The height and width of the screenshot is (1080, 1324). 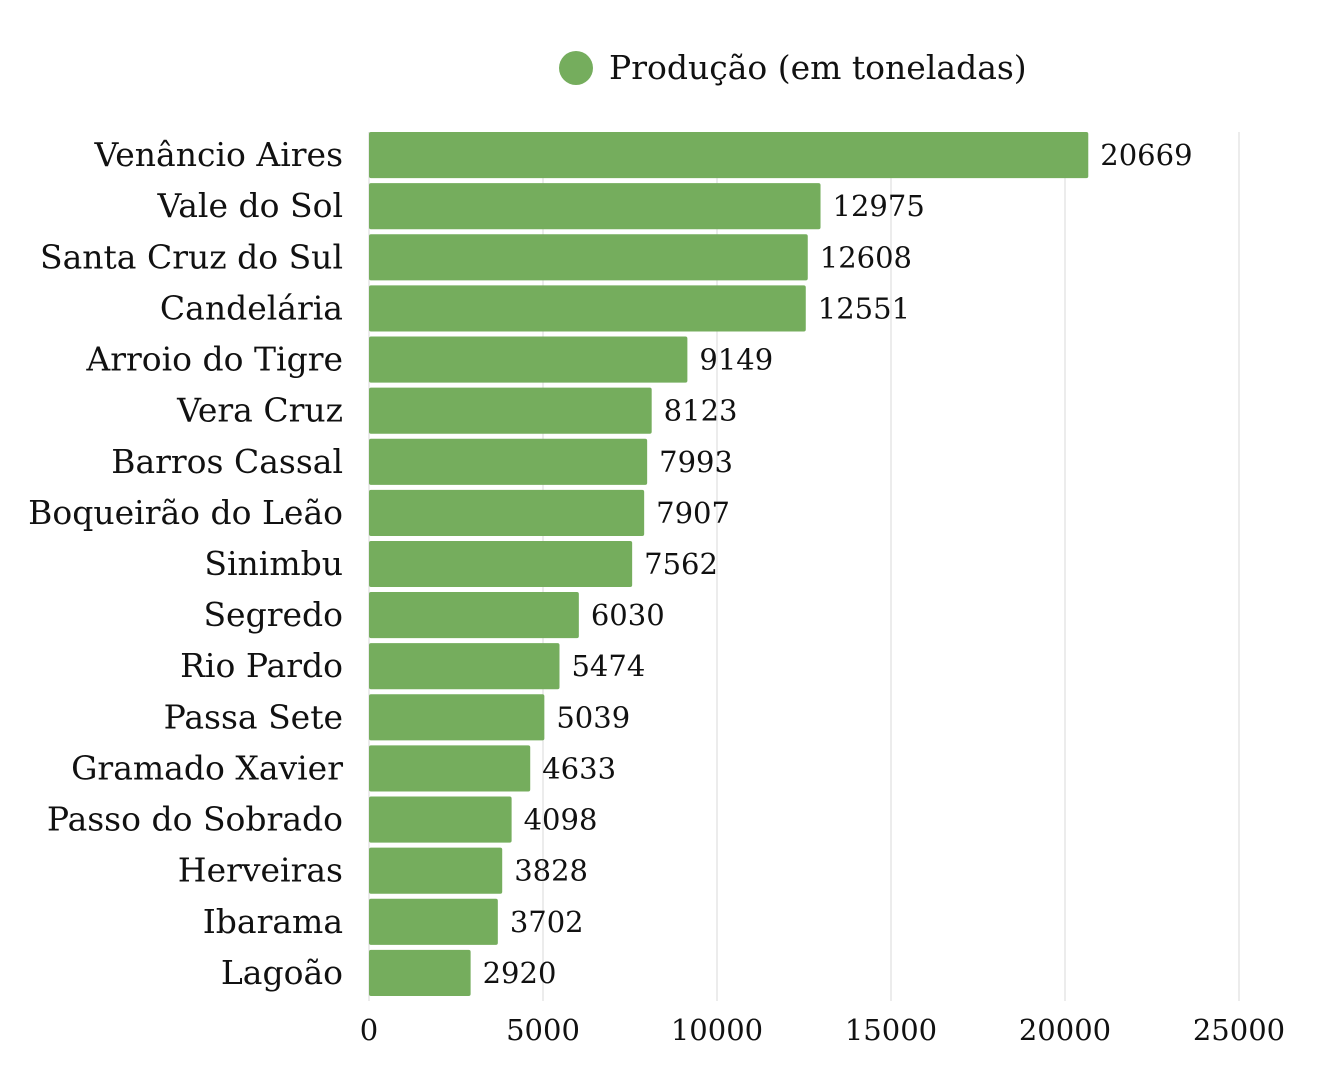 What do you see at coordinates (195, 819) in the screenshot?
I see `category-label: Passo do Sobrado` at bounding box center [195, 819].